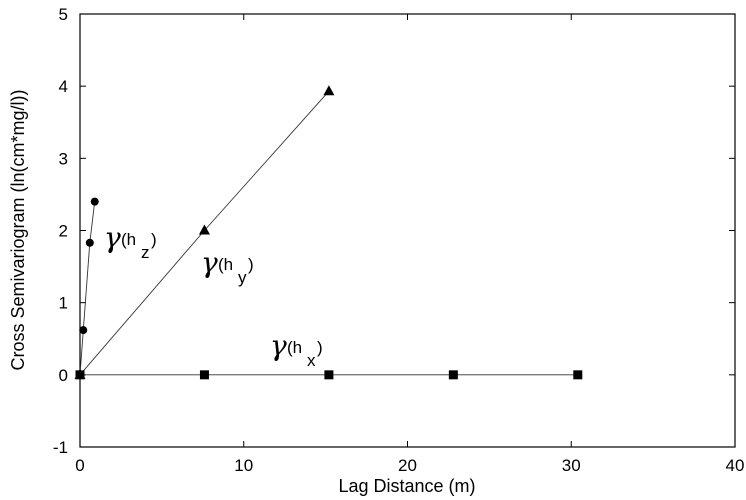 This screenshot has width=746, height=500. Describe the element at coordinates (79, 465) in the screenshot. I see `x-tick-label: 0` at that location.